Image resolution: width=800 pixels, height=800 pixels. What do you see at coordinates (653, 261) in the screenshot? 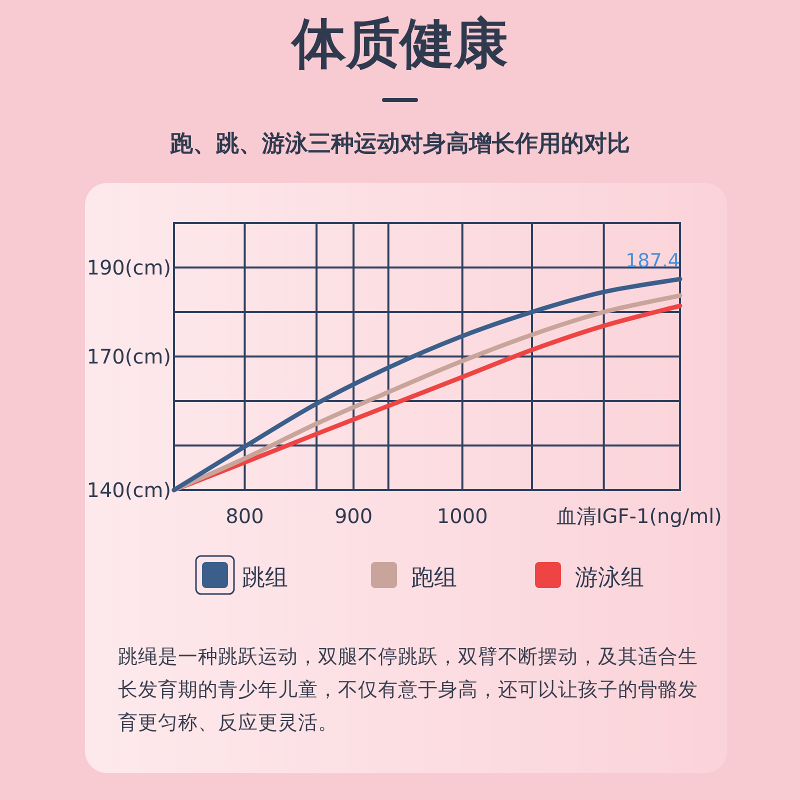
I see `data-label: 187.4` at bounding box center [653, 261].